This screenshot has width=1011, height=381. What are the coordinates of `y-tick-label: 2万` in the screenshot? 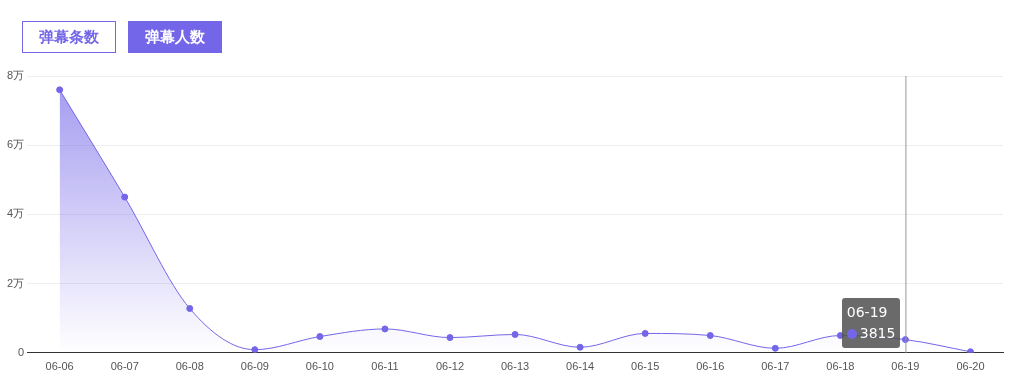 It's located at (15, 282).